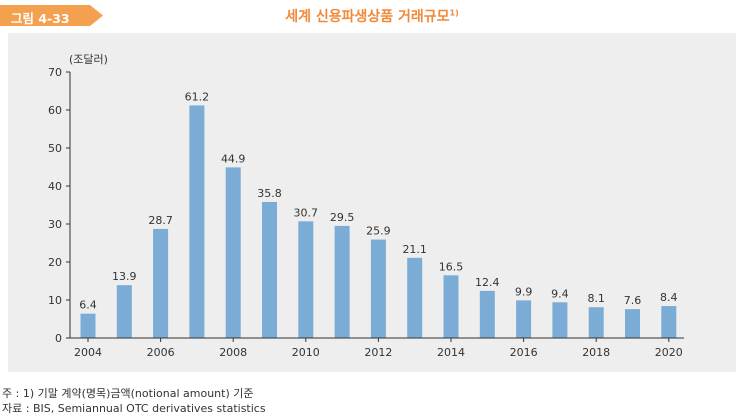 The width and height of the screenshot is (744, 419). I want to click on bar-value-label: 6.4, so click(88, 305).